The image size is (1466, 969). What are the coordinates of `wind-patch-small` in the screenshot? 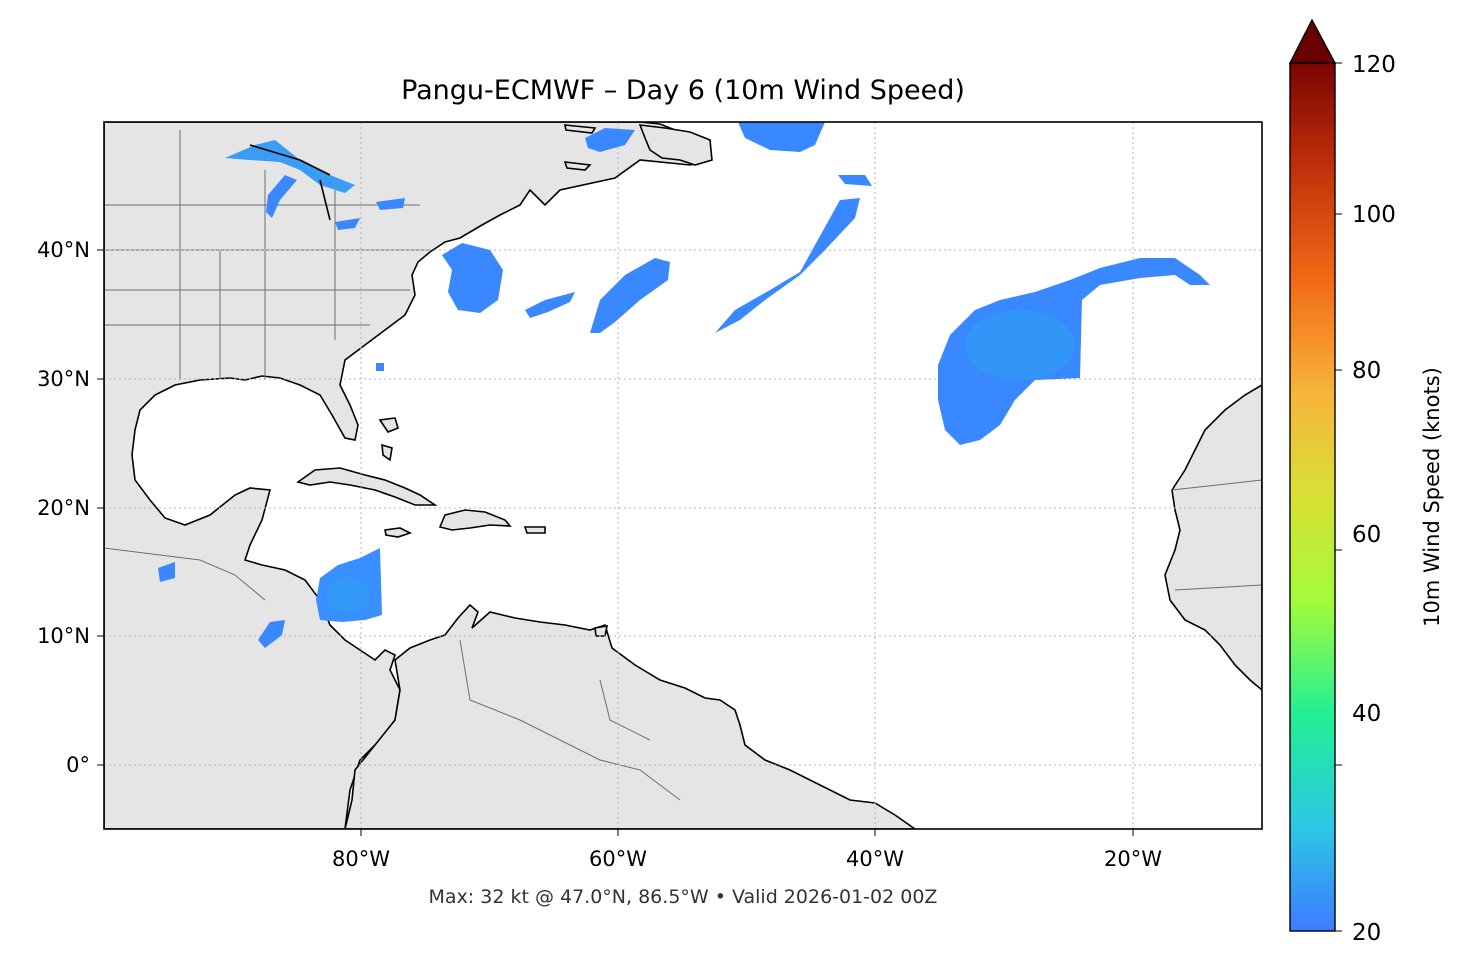 It's located at (380, 367).